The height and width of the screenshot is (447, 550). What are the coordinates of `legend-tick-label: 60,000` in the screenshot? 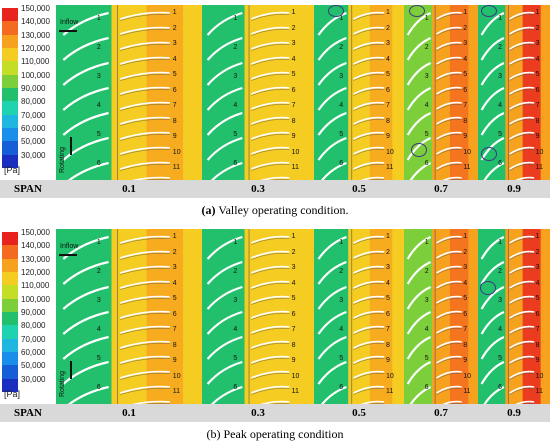 It's located at (33, 128).